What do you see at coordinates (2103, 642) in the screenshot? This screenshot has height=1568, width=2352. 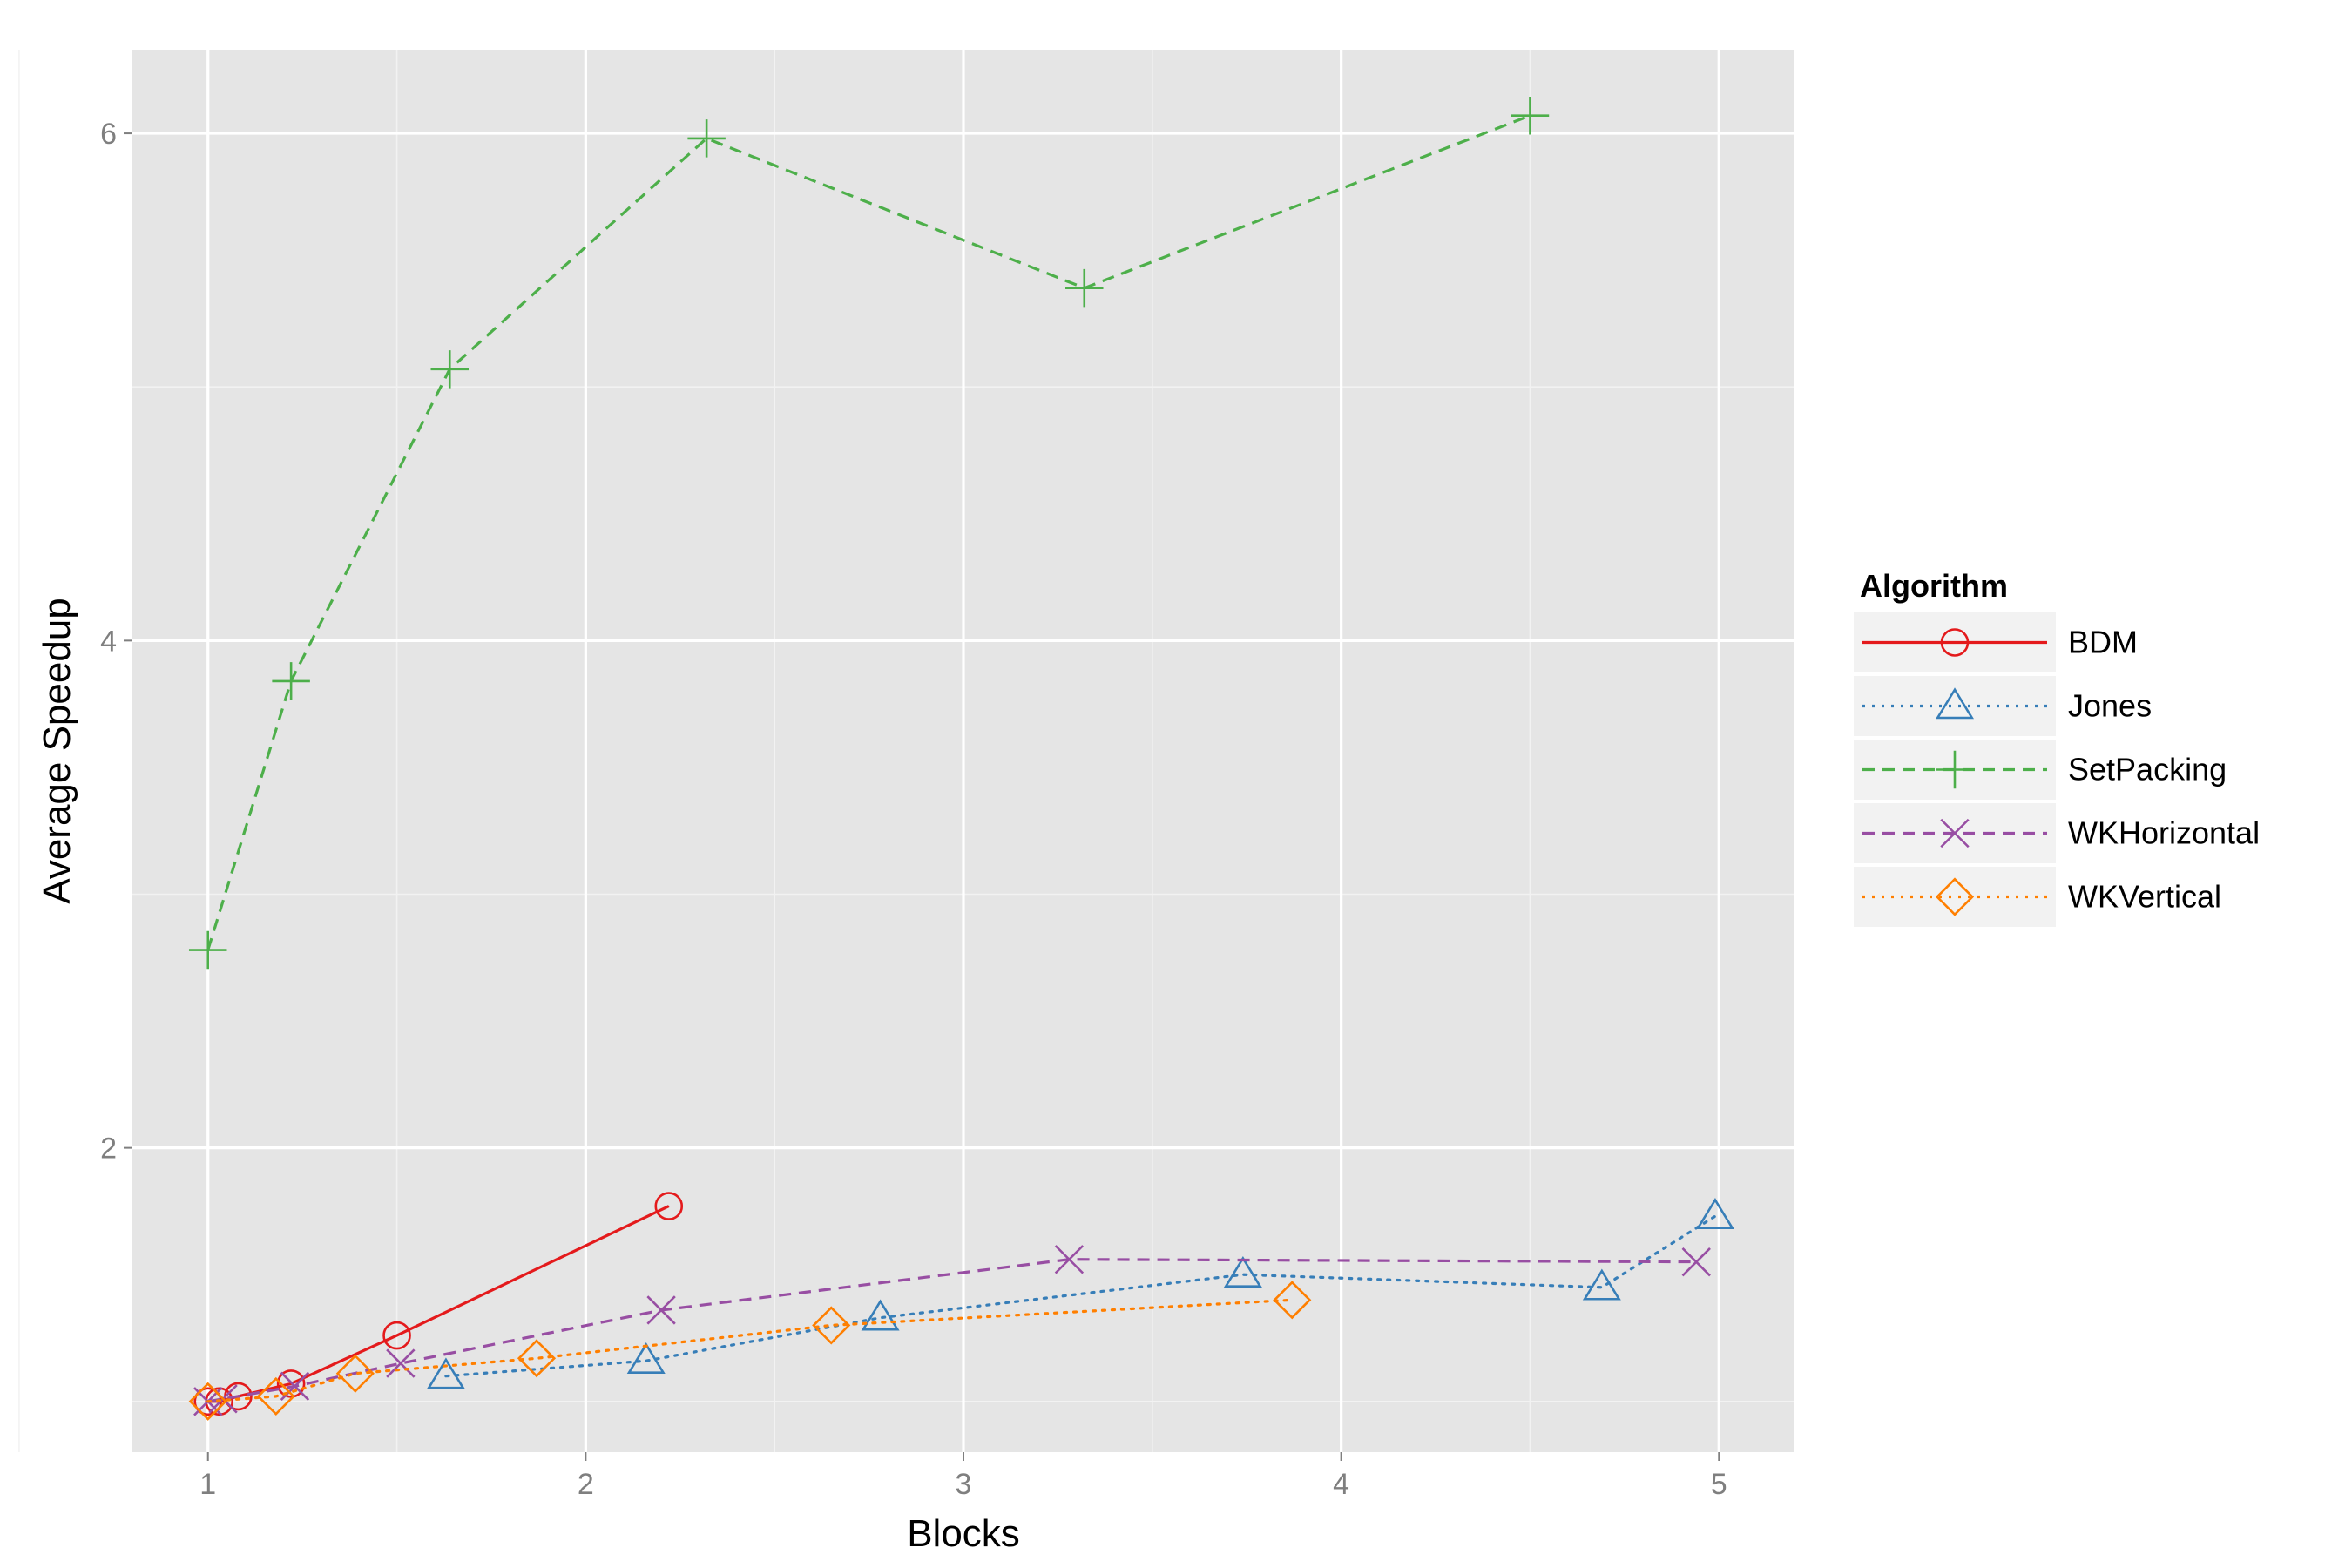 I see `legend-label: BDM` at bounding box center [2103, 642].